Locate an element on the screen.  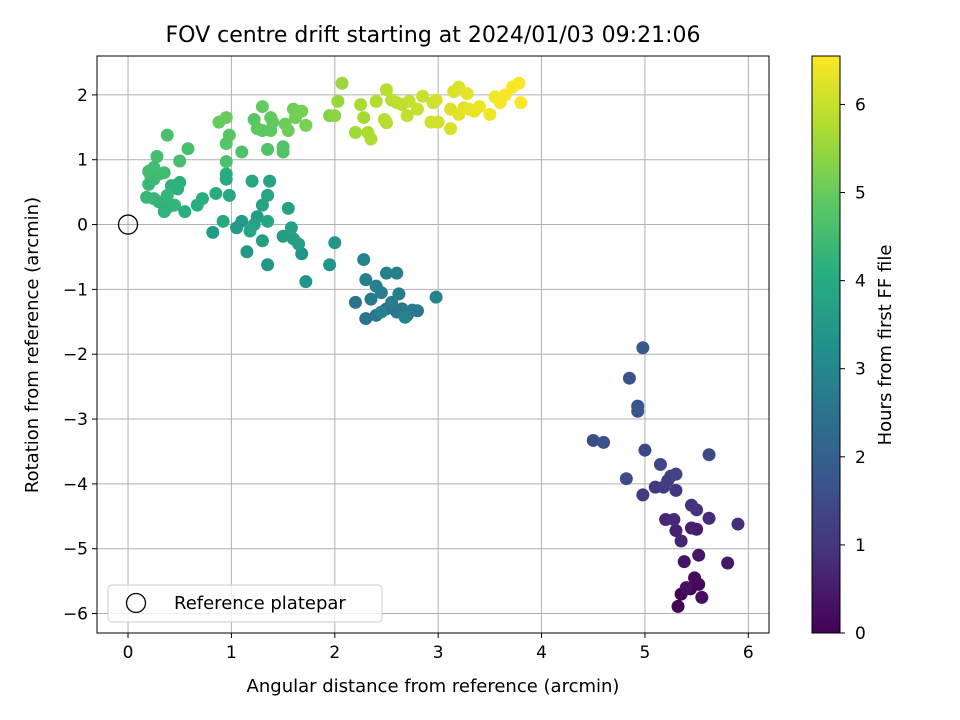
y-tick-label: 0 is located at coordinates (82, 226).